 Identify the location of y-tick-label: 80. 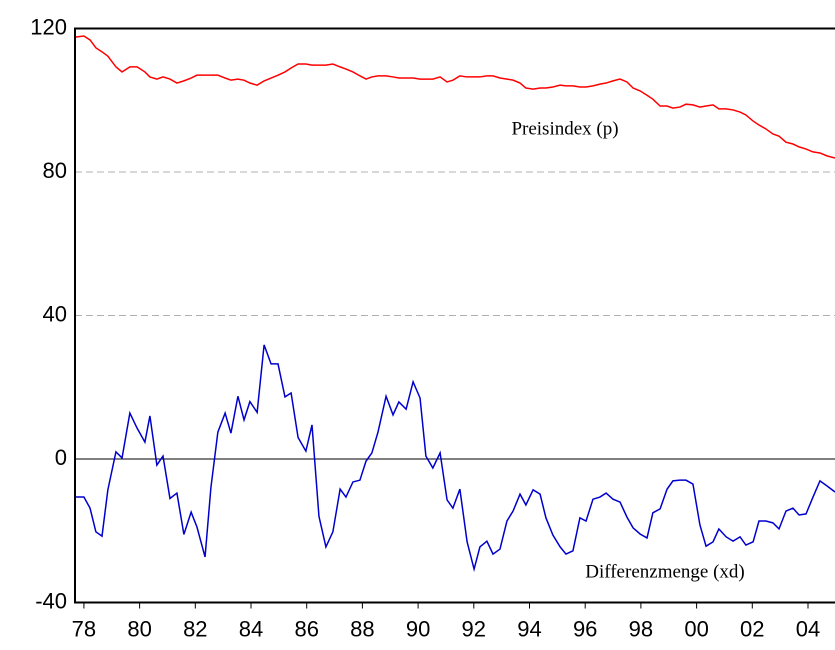
(55, 170).